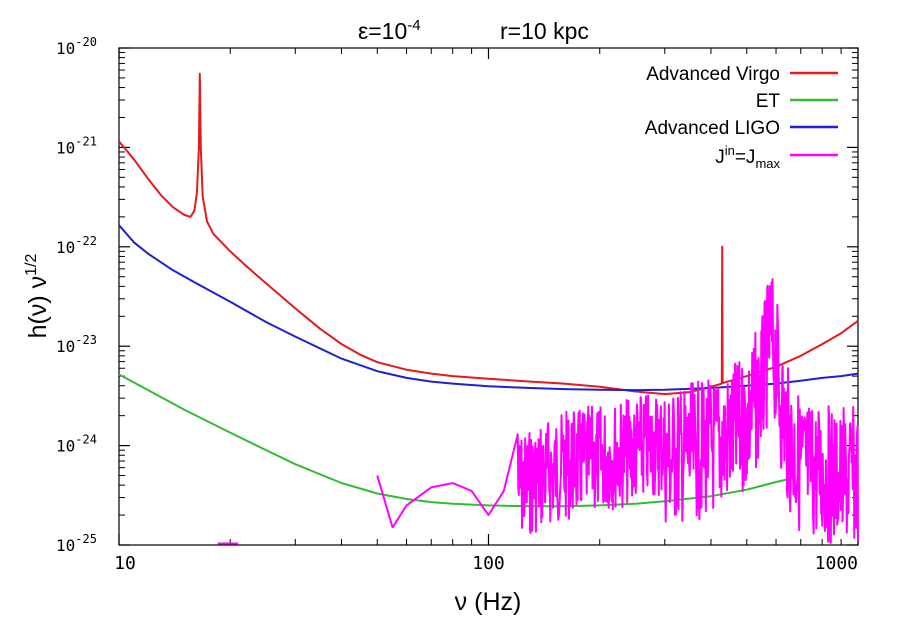 The image size is (901, 619). Describe the element at coordinates (76, 145) in the screenshot. I see `y-tick-label: 10-21` at that location.